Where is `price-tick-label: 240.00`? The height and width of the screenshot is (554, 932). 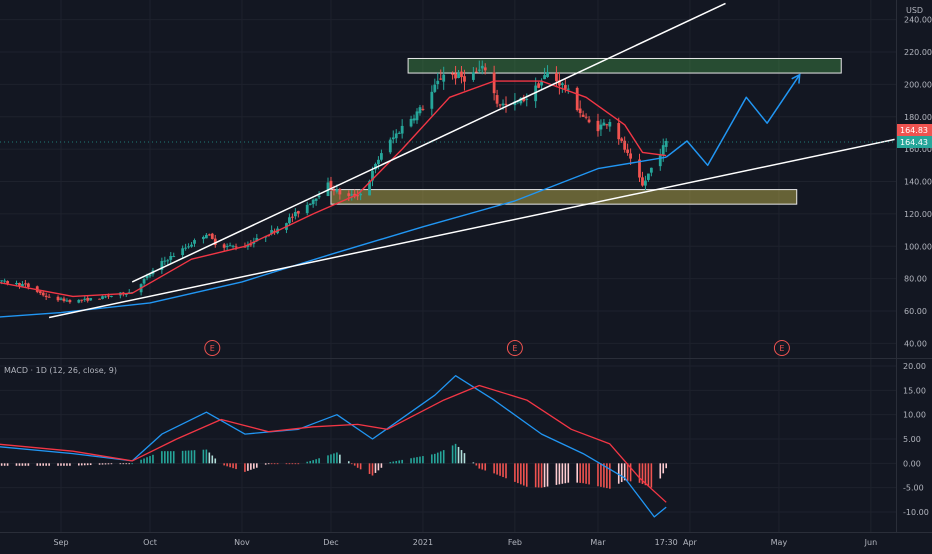
price-tick-label: 240.00 is located at coordinates (918, 20).